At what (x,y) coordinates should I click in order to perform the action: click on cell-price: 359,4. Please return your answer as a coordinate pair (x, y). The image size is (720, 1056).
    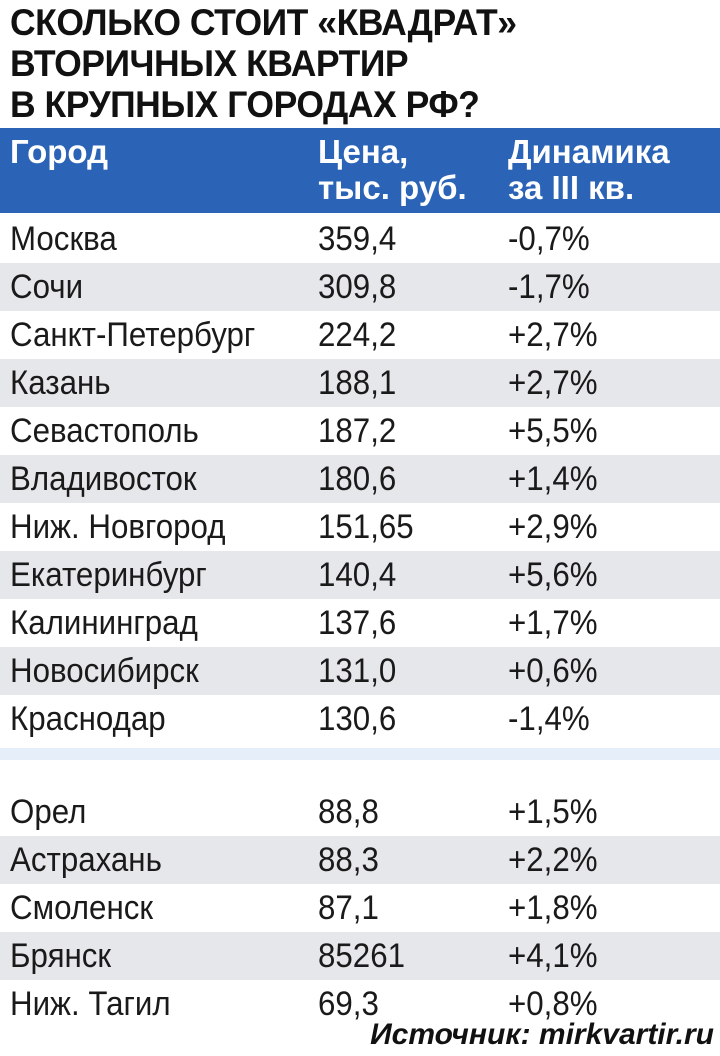
    Looking at the image, I should click on (357, 239).